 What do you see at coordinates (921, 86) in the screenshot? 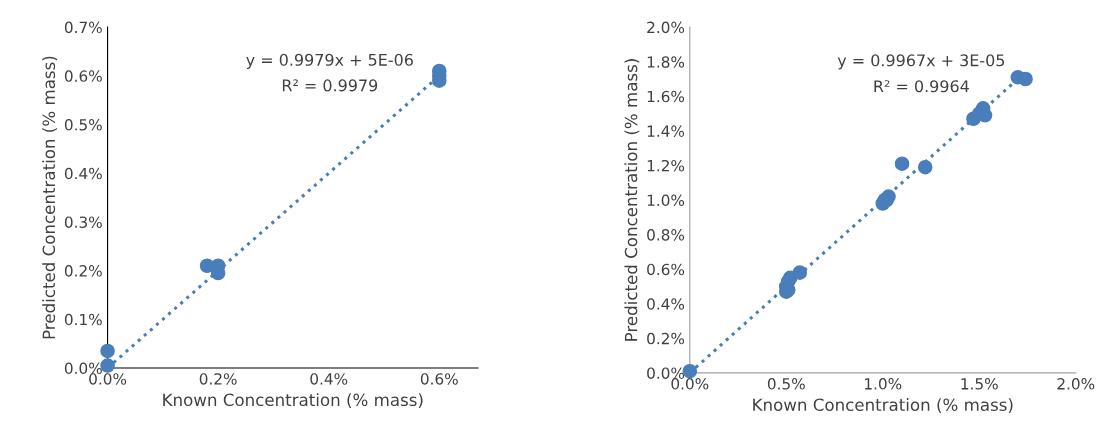
I see `annotation: R² = 0.9964` at bounding box center [921, 86].